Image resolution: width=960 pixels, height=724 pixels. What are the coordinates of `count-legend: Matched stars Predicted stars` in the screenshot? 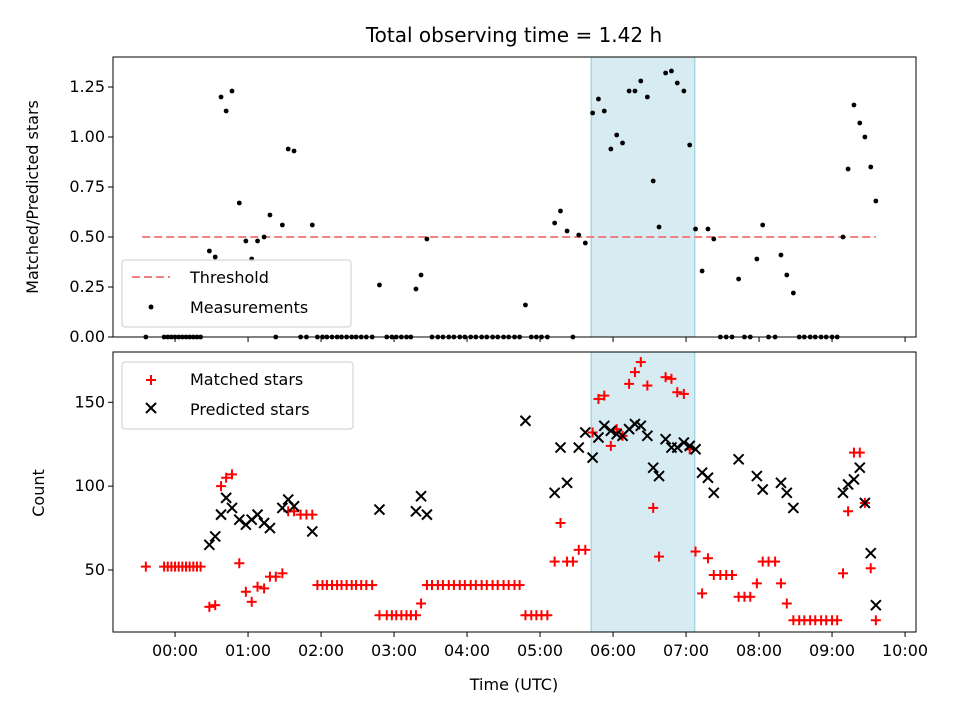 It's located at (237, 395).